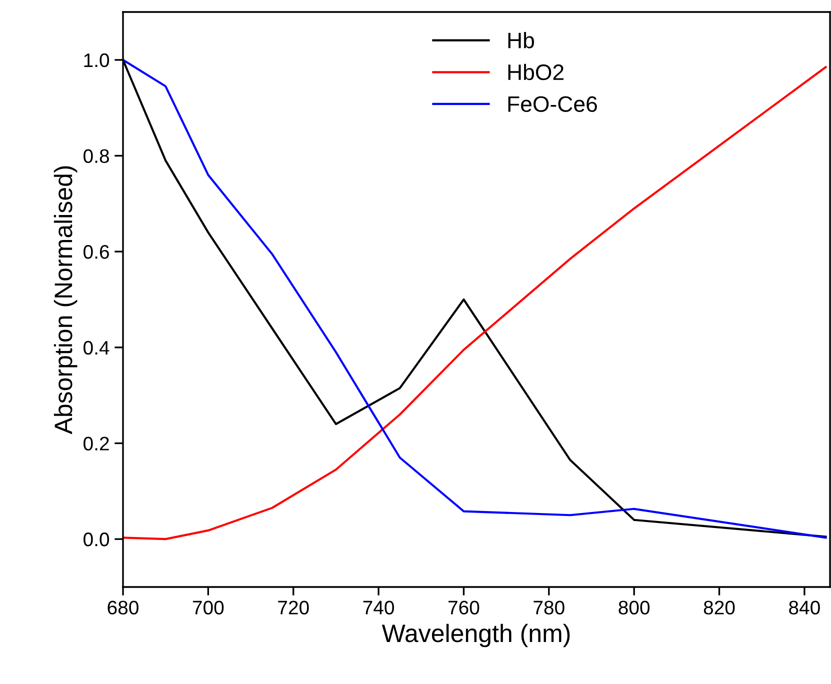 This screenshot has width=831, height=684. I want to click on x-tick-label: 760, so click(464, 607).